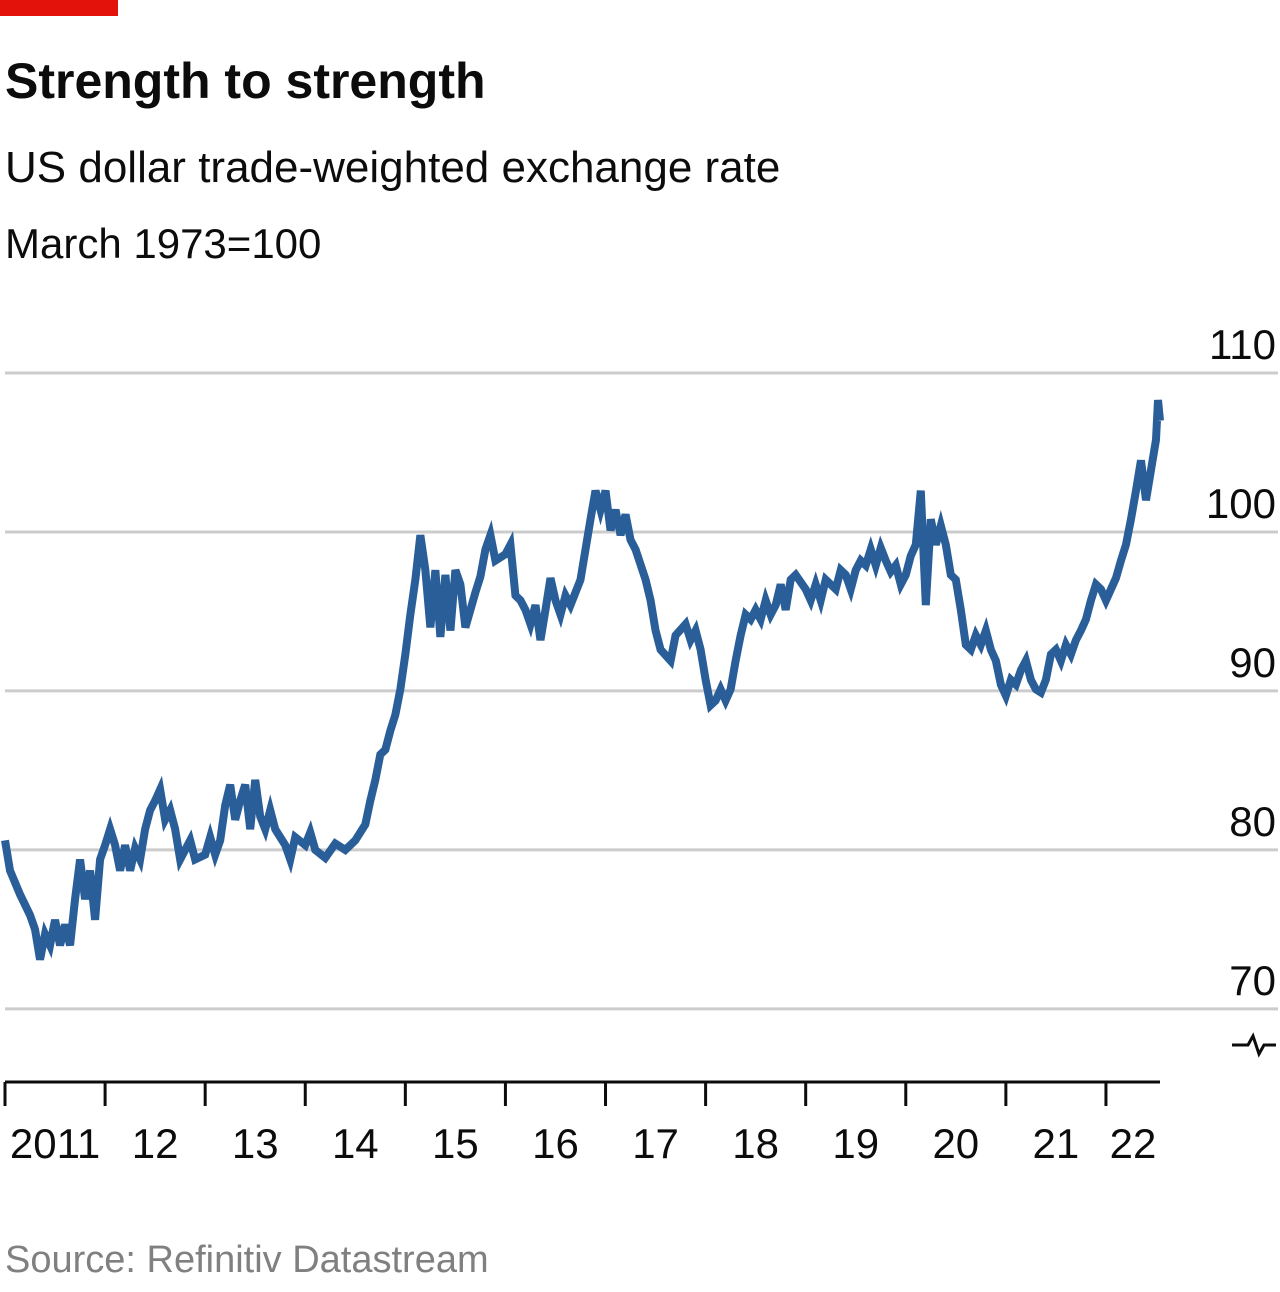  I want to click on x-tick-label: 17, so click(655, 1143).